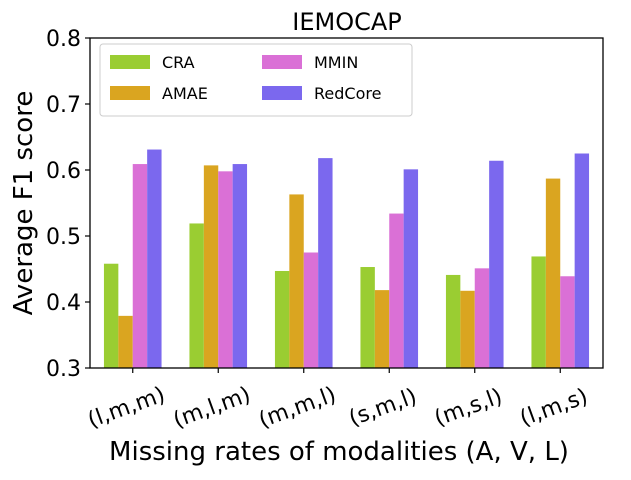 This screenshot has height=480, width=631. I want to click on y-tick-label: 0.4, so click(63, 303).